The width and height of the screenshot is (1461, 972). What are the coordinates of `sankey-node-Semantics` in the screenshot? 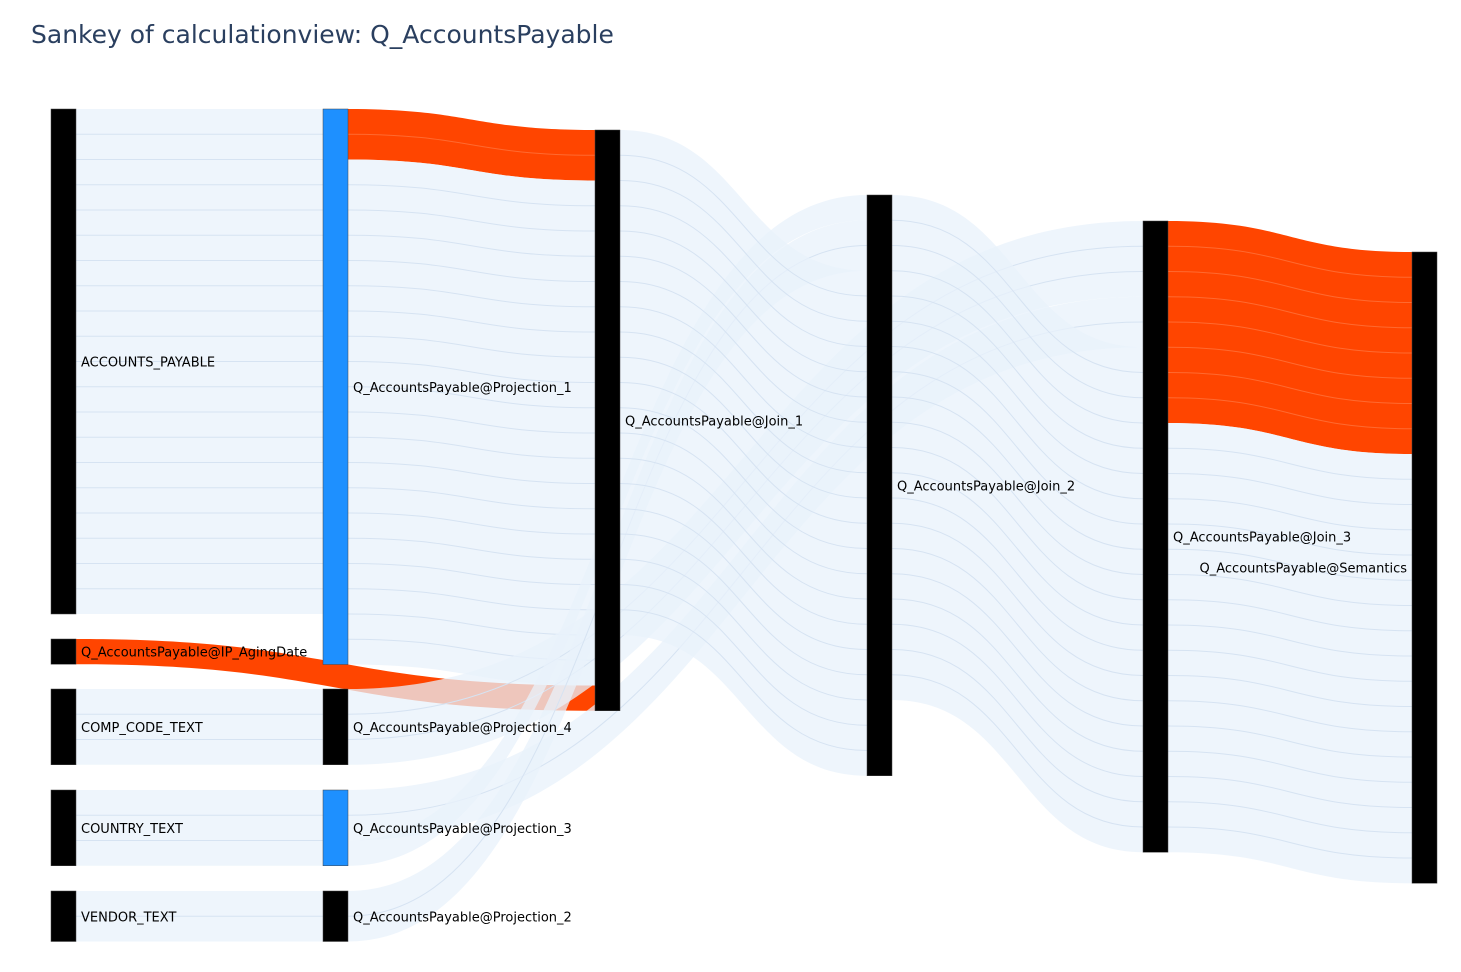 It's located at (1424, 567).